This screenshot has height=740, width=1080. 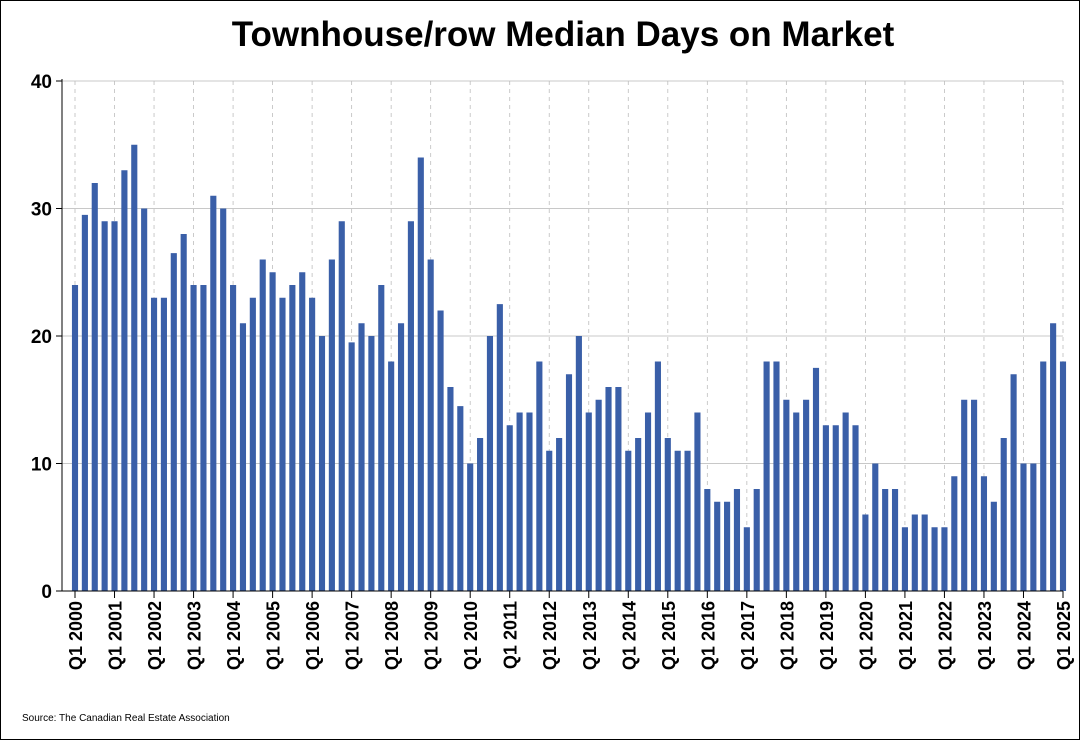 What do you see at coordinates (76, 635) in the screenshot?
I see `x-tick-label: Q1 2000` at bounding box center [76, 635].